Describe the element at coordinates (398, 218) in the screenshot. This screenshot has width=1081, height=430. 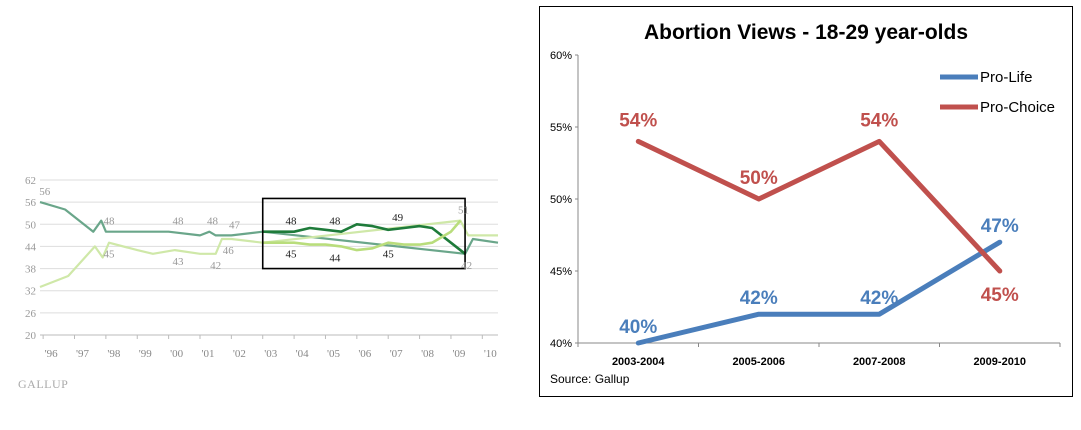
I see `data-label: 49` at that location.